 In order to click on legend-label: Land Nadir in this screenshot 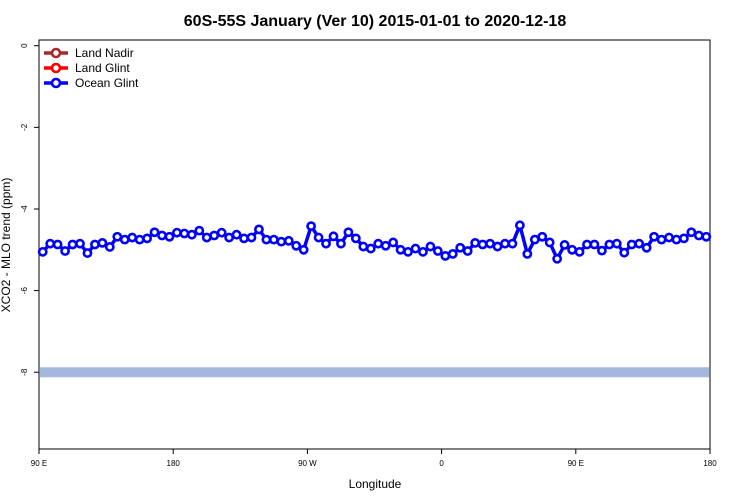, I will do `click(104, 53)`.